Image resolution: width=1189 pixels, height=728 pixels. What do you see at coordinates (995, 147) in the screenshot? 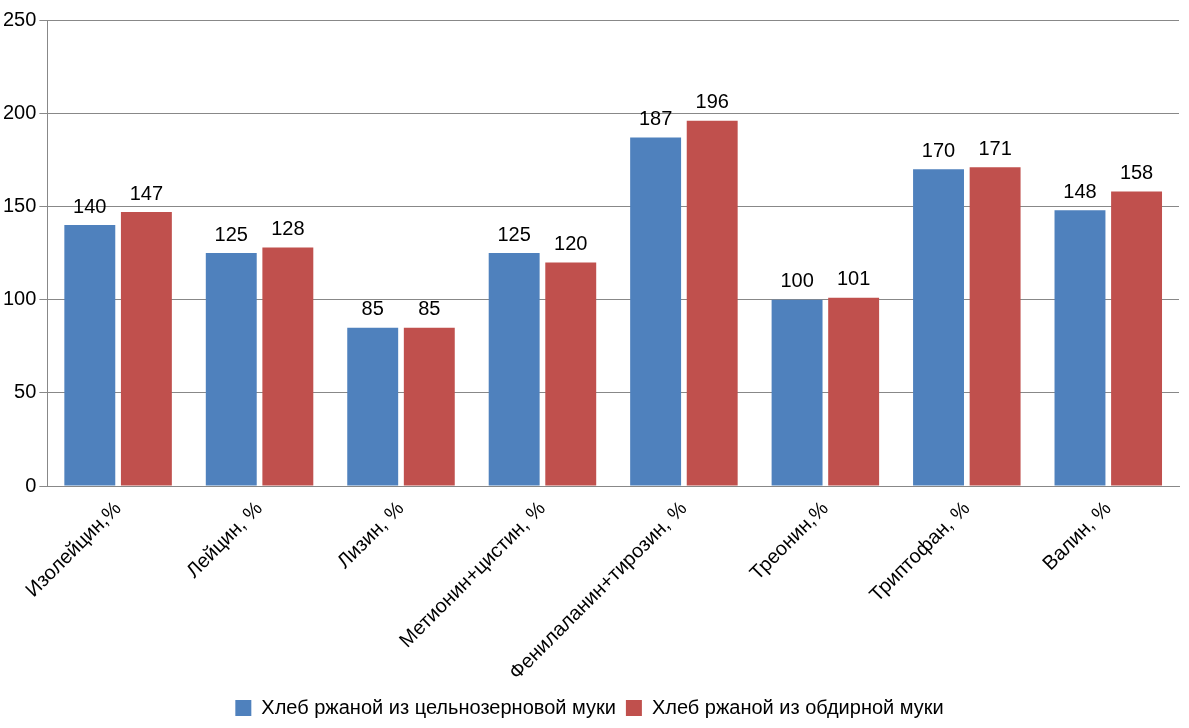
I see `data-label: 171` at bounding box center [995, 147].